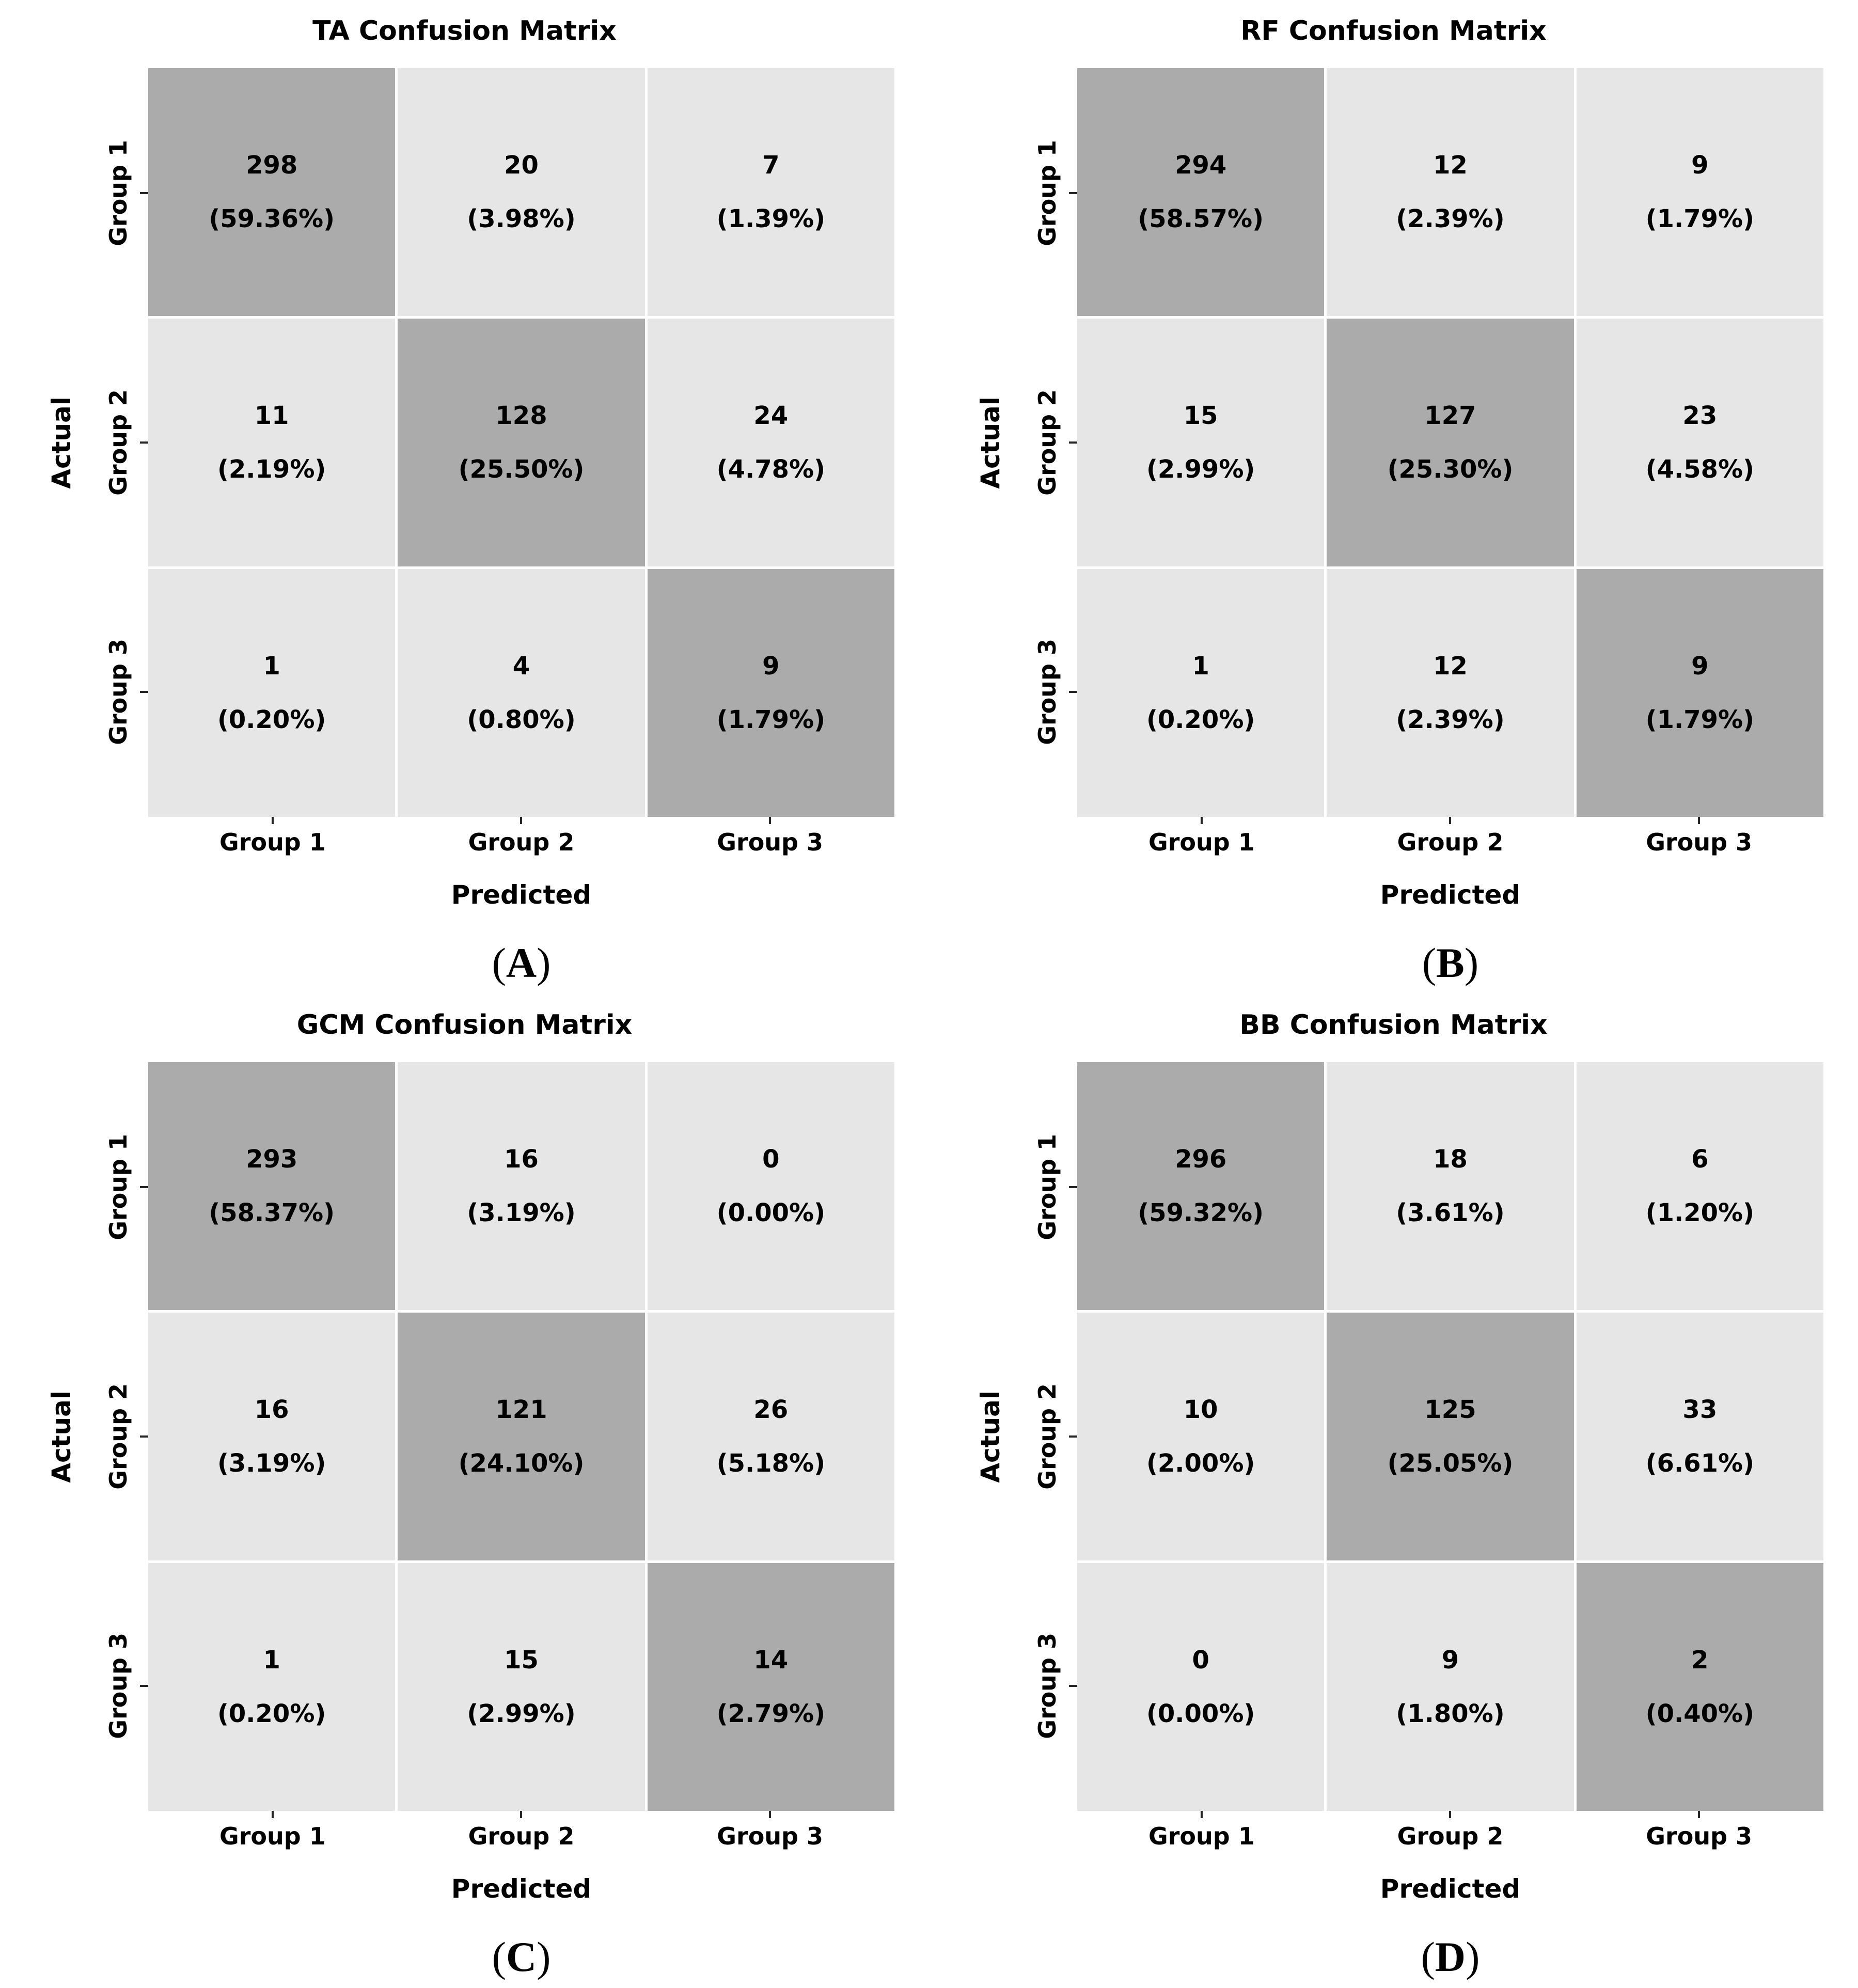 This screenshot has height=1988, width=1858. I want to click on matrix-cell-r1c1: 298 (59.36%), so click(272, 192).